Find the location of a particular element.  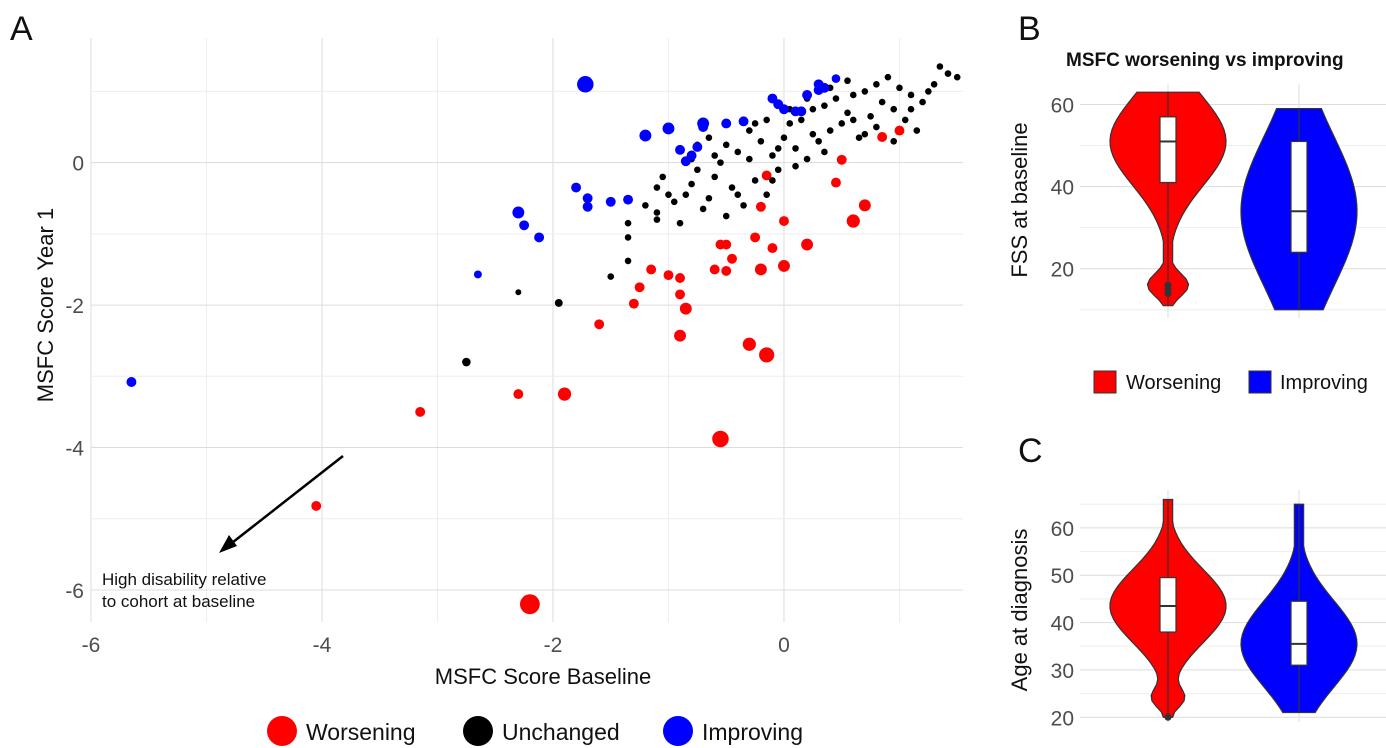

x-axis-title: MSFC Score Baseline is located at coordinates (543, 676).